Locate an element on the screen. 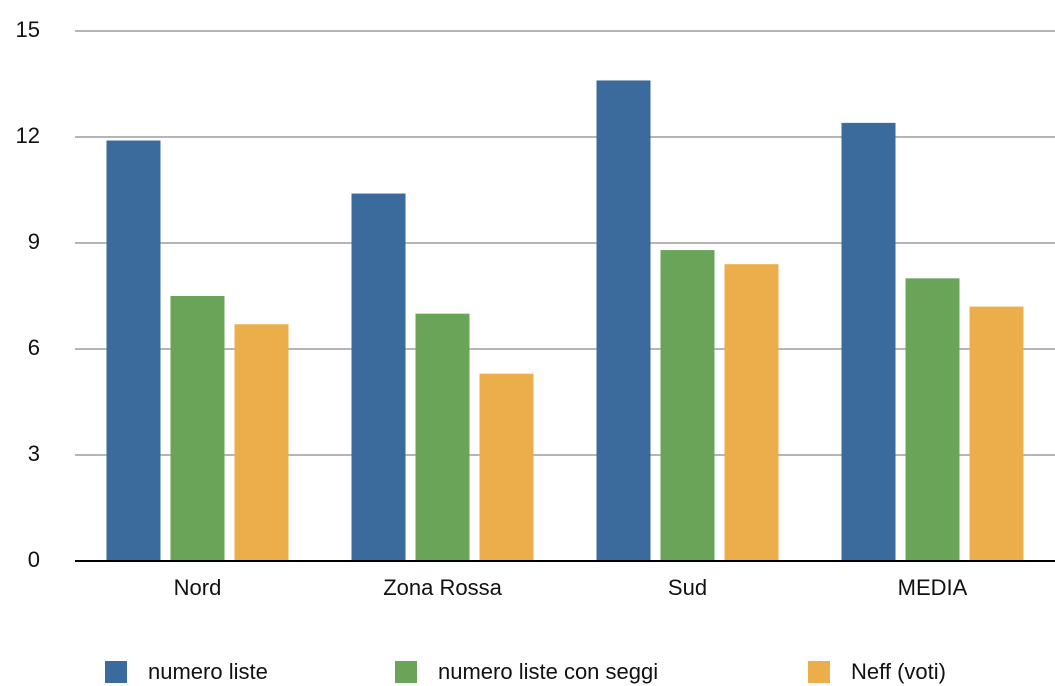 The width and height of the screenshot is (1055, 686). y-tick-label: 12 is located at coordinates (28, 135).